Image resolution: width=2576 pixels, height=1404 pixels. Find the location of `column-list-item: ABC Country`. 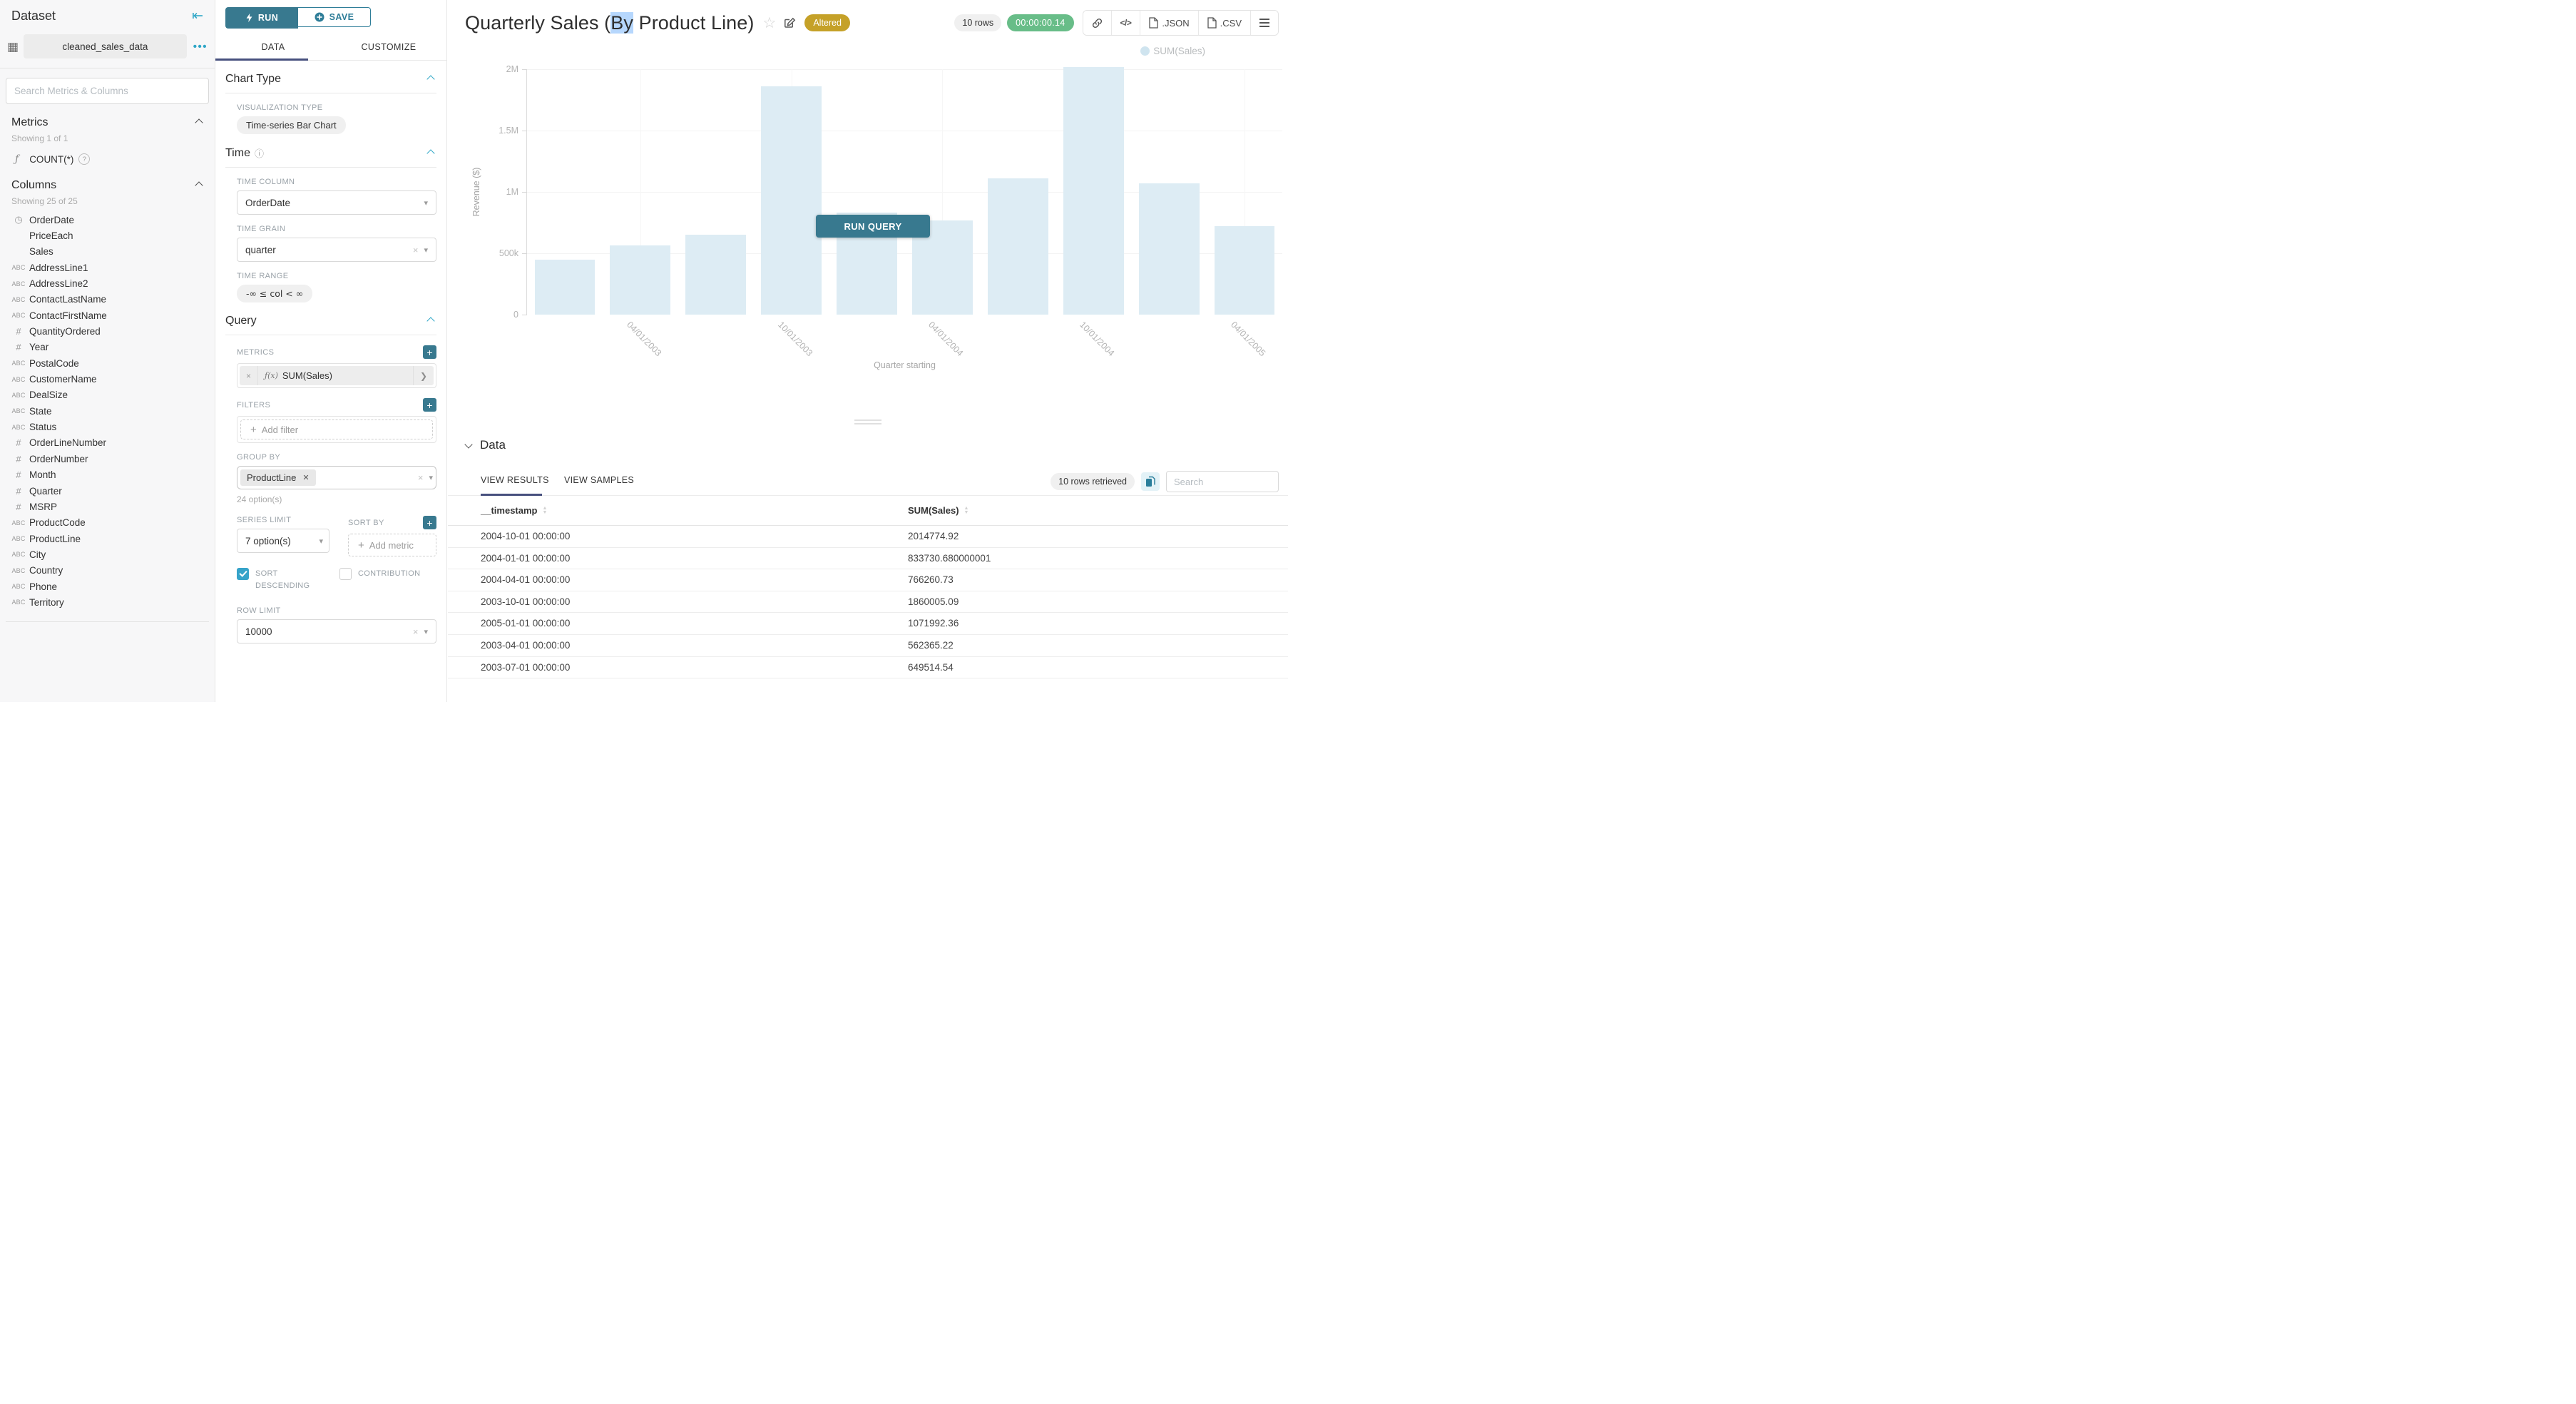

column-list-item: ABC Country is located at coordinates (107, 571).